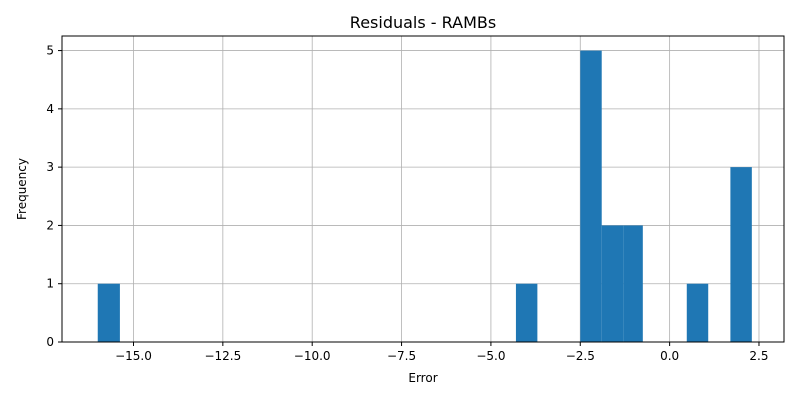 Image resolution: width=800 pixels, height=404 pixels. Describe the element at coordinates (312, 356) in the screenshot. I see `x-tick-label: −10.0` at that location.